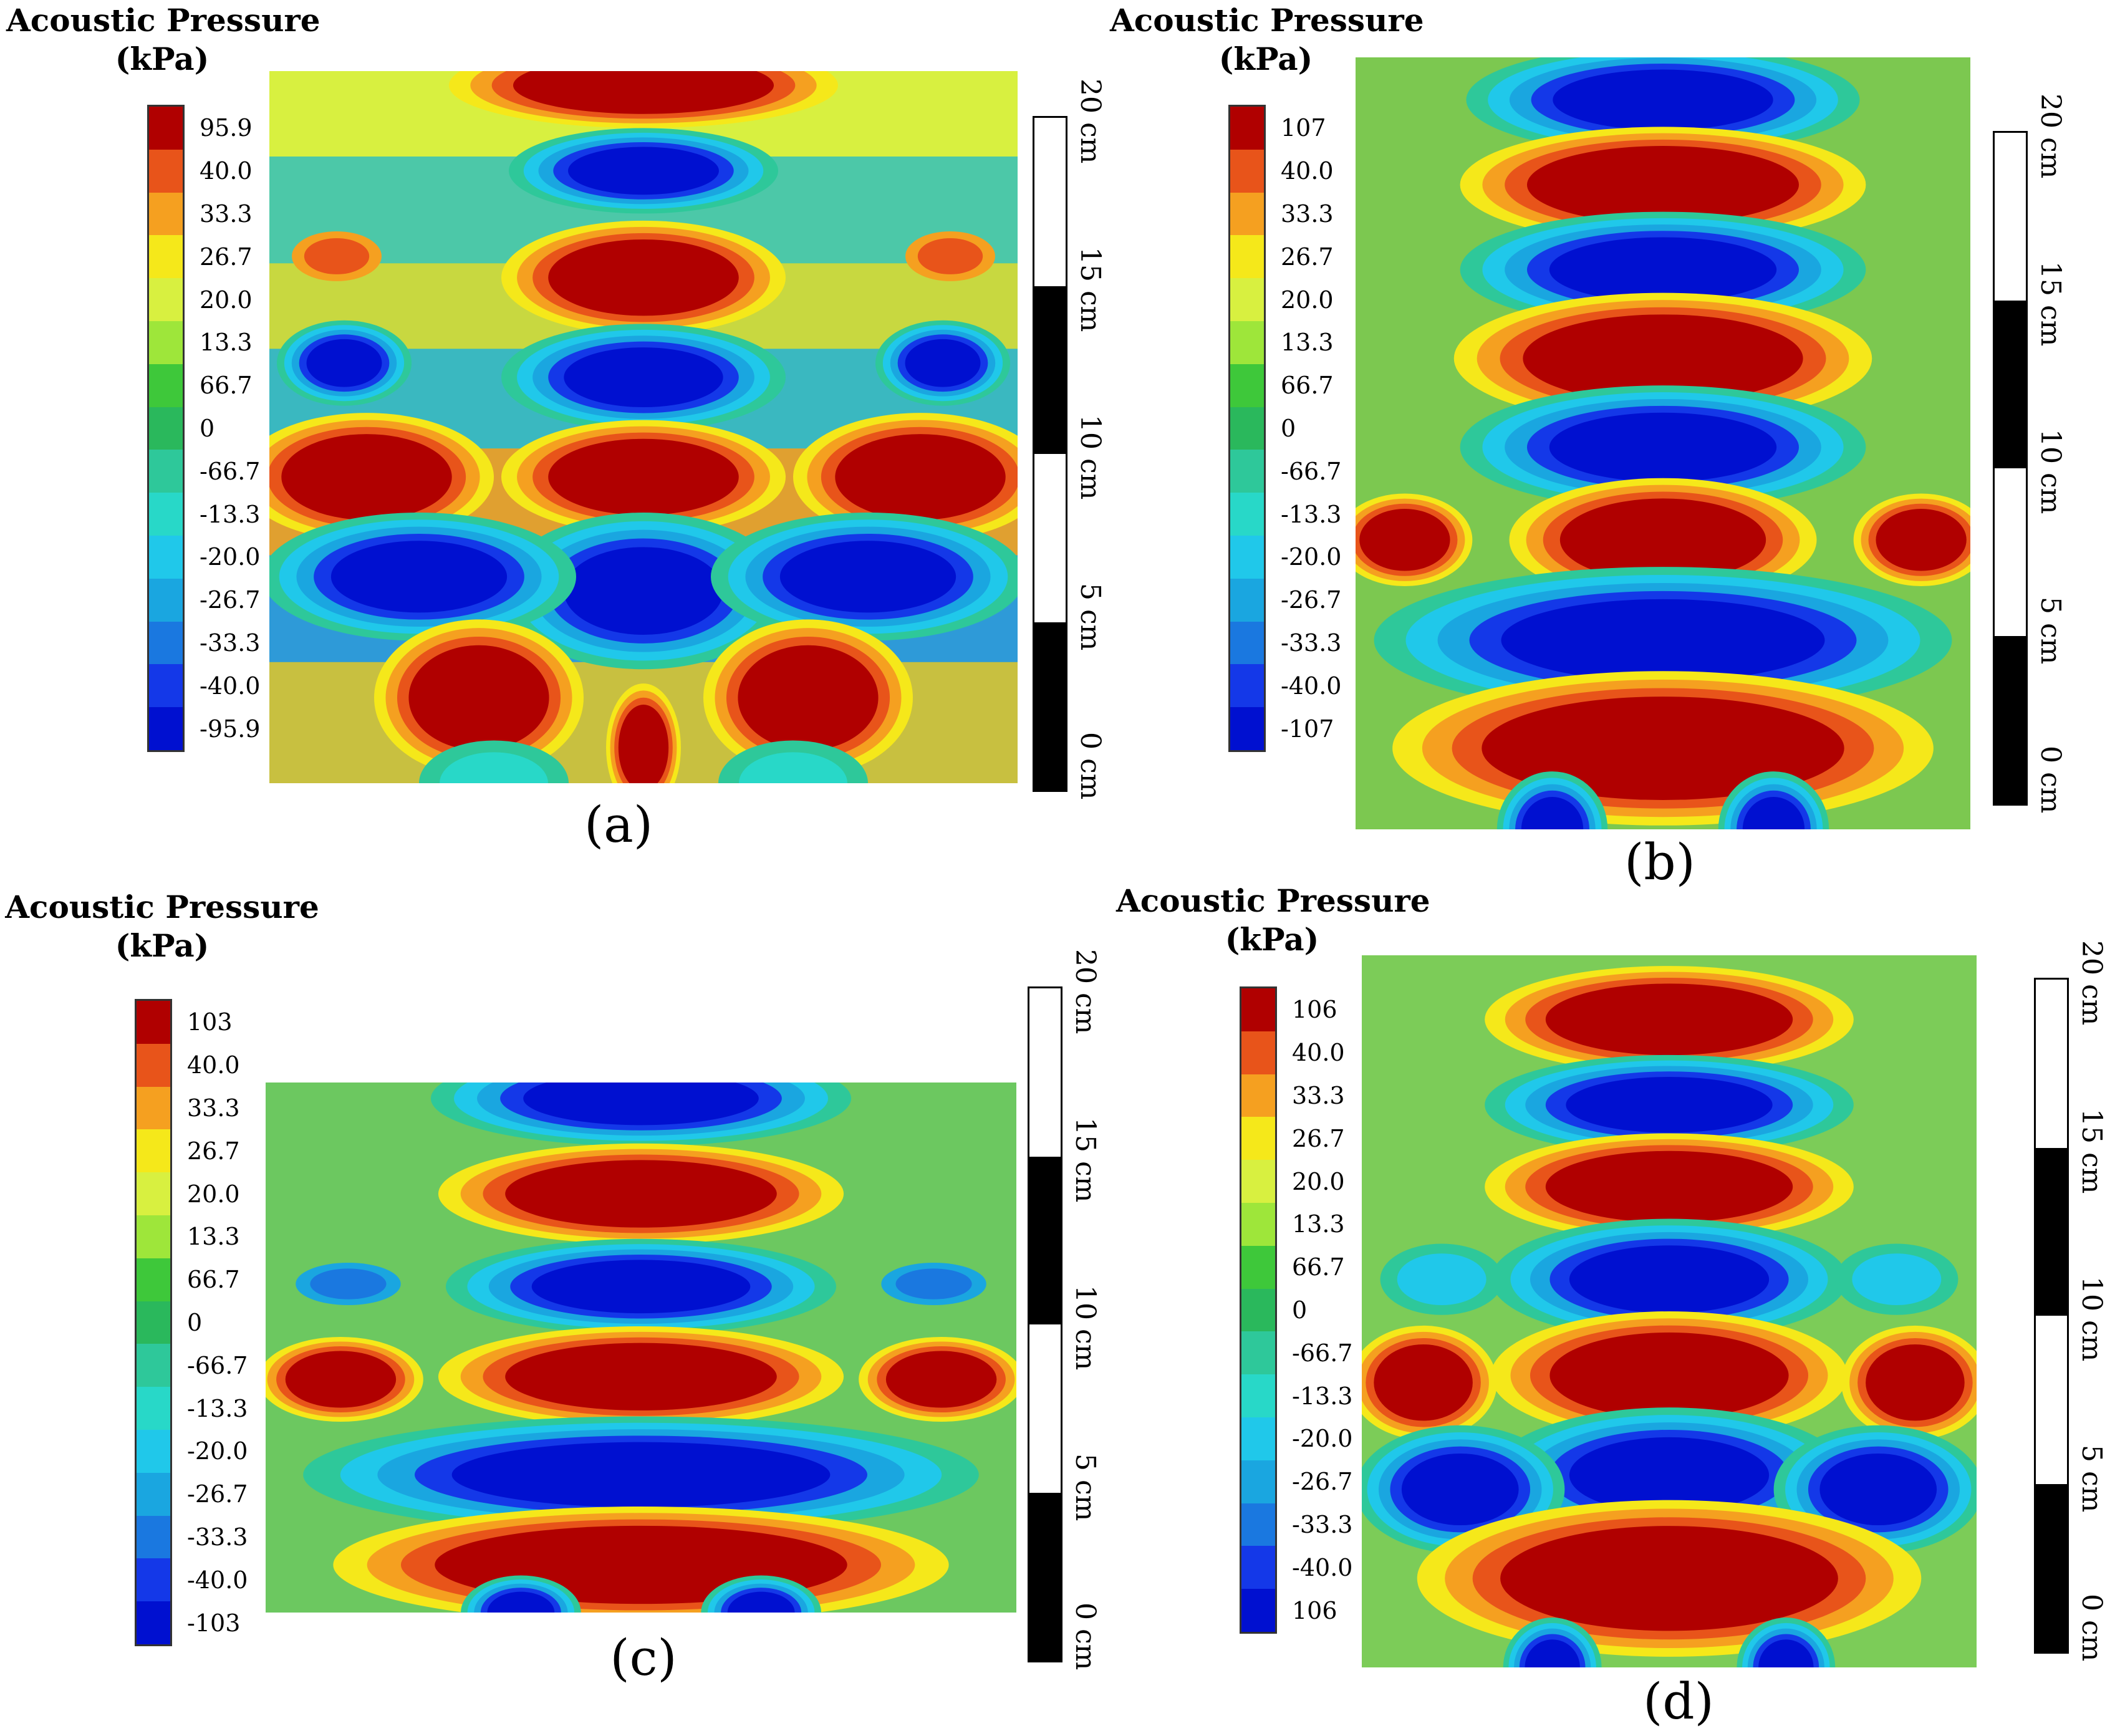 The width and height of the screenshot is (2120, 1736). What do you see at coordinates (1307, 300) in the screenshot?
I see `colorbar-tick-label: 20.0` at bounding box center [1307, 300].